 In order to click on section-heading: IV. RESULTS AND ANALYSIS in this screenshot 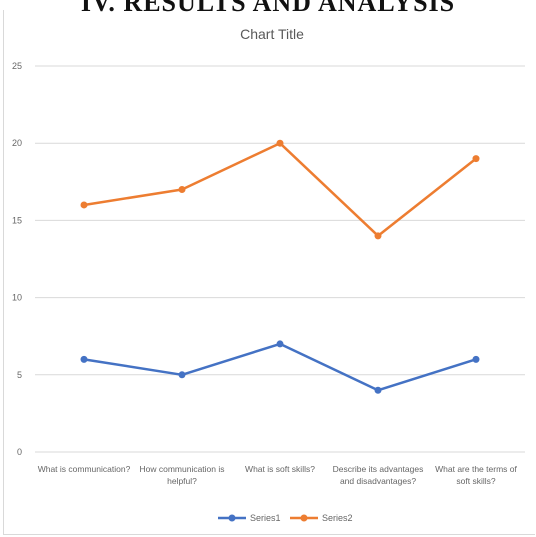, I will do `click(268, 8)`.